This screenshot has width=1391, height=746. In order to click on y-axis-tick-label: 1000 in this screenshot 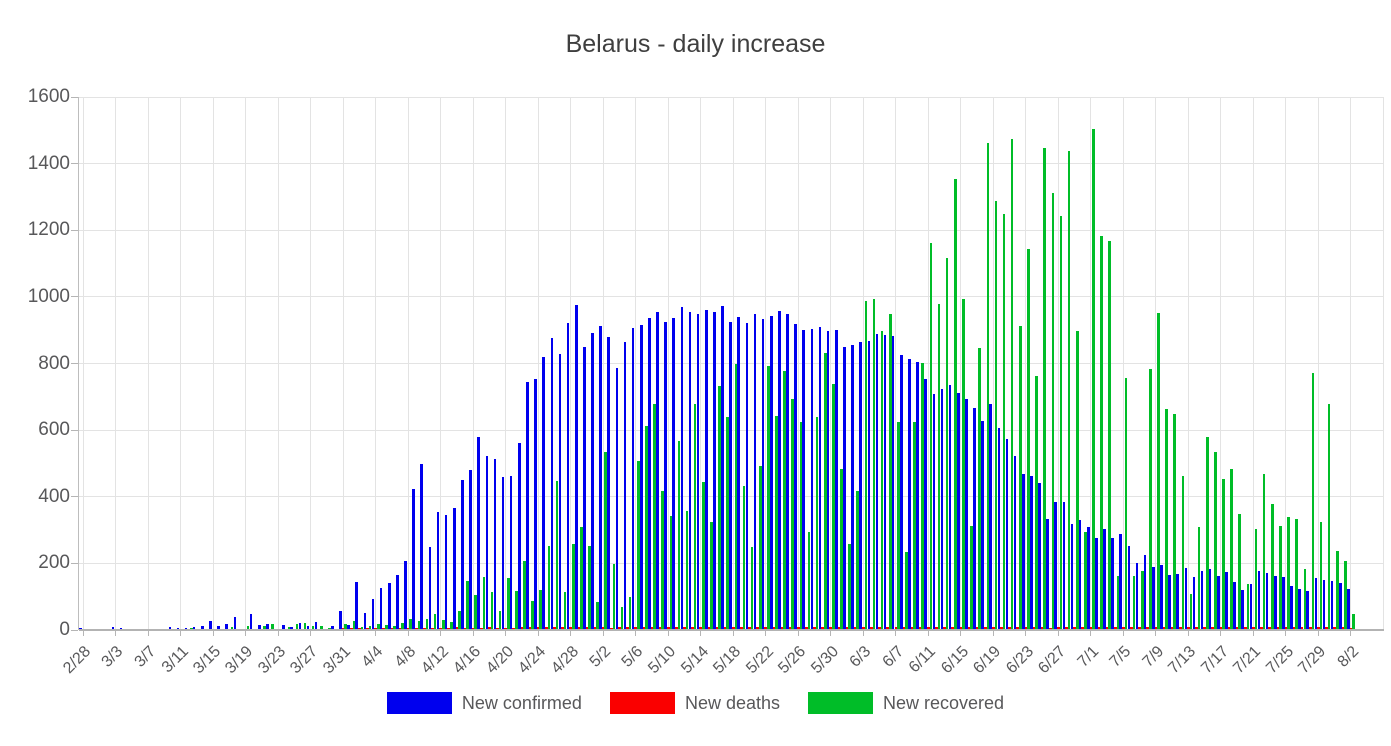, I will do `click(48, 296)`.